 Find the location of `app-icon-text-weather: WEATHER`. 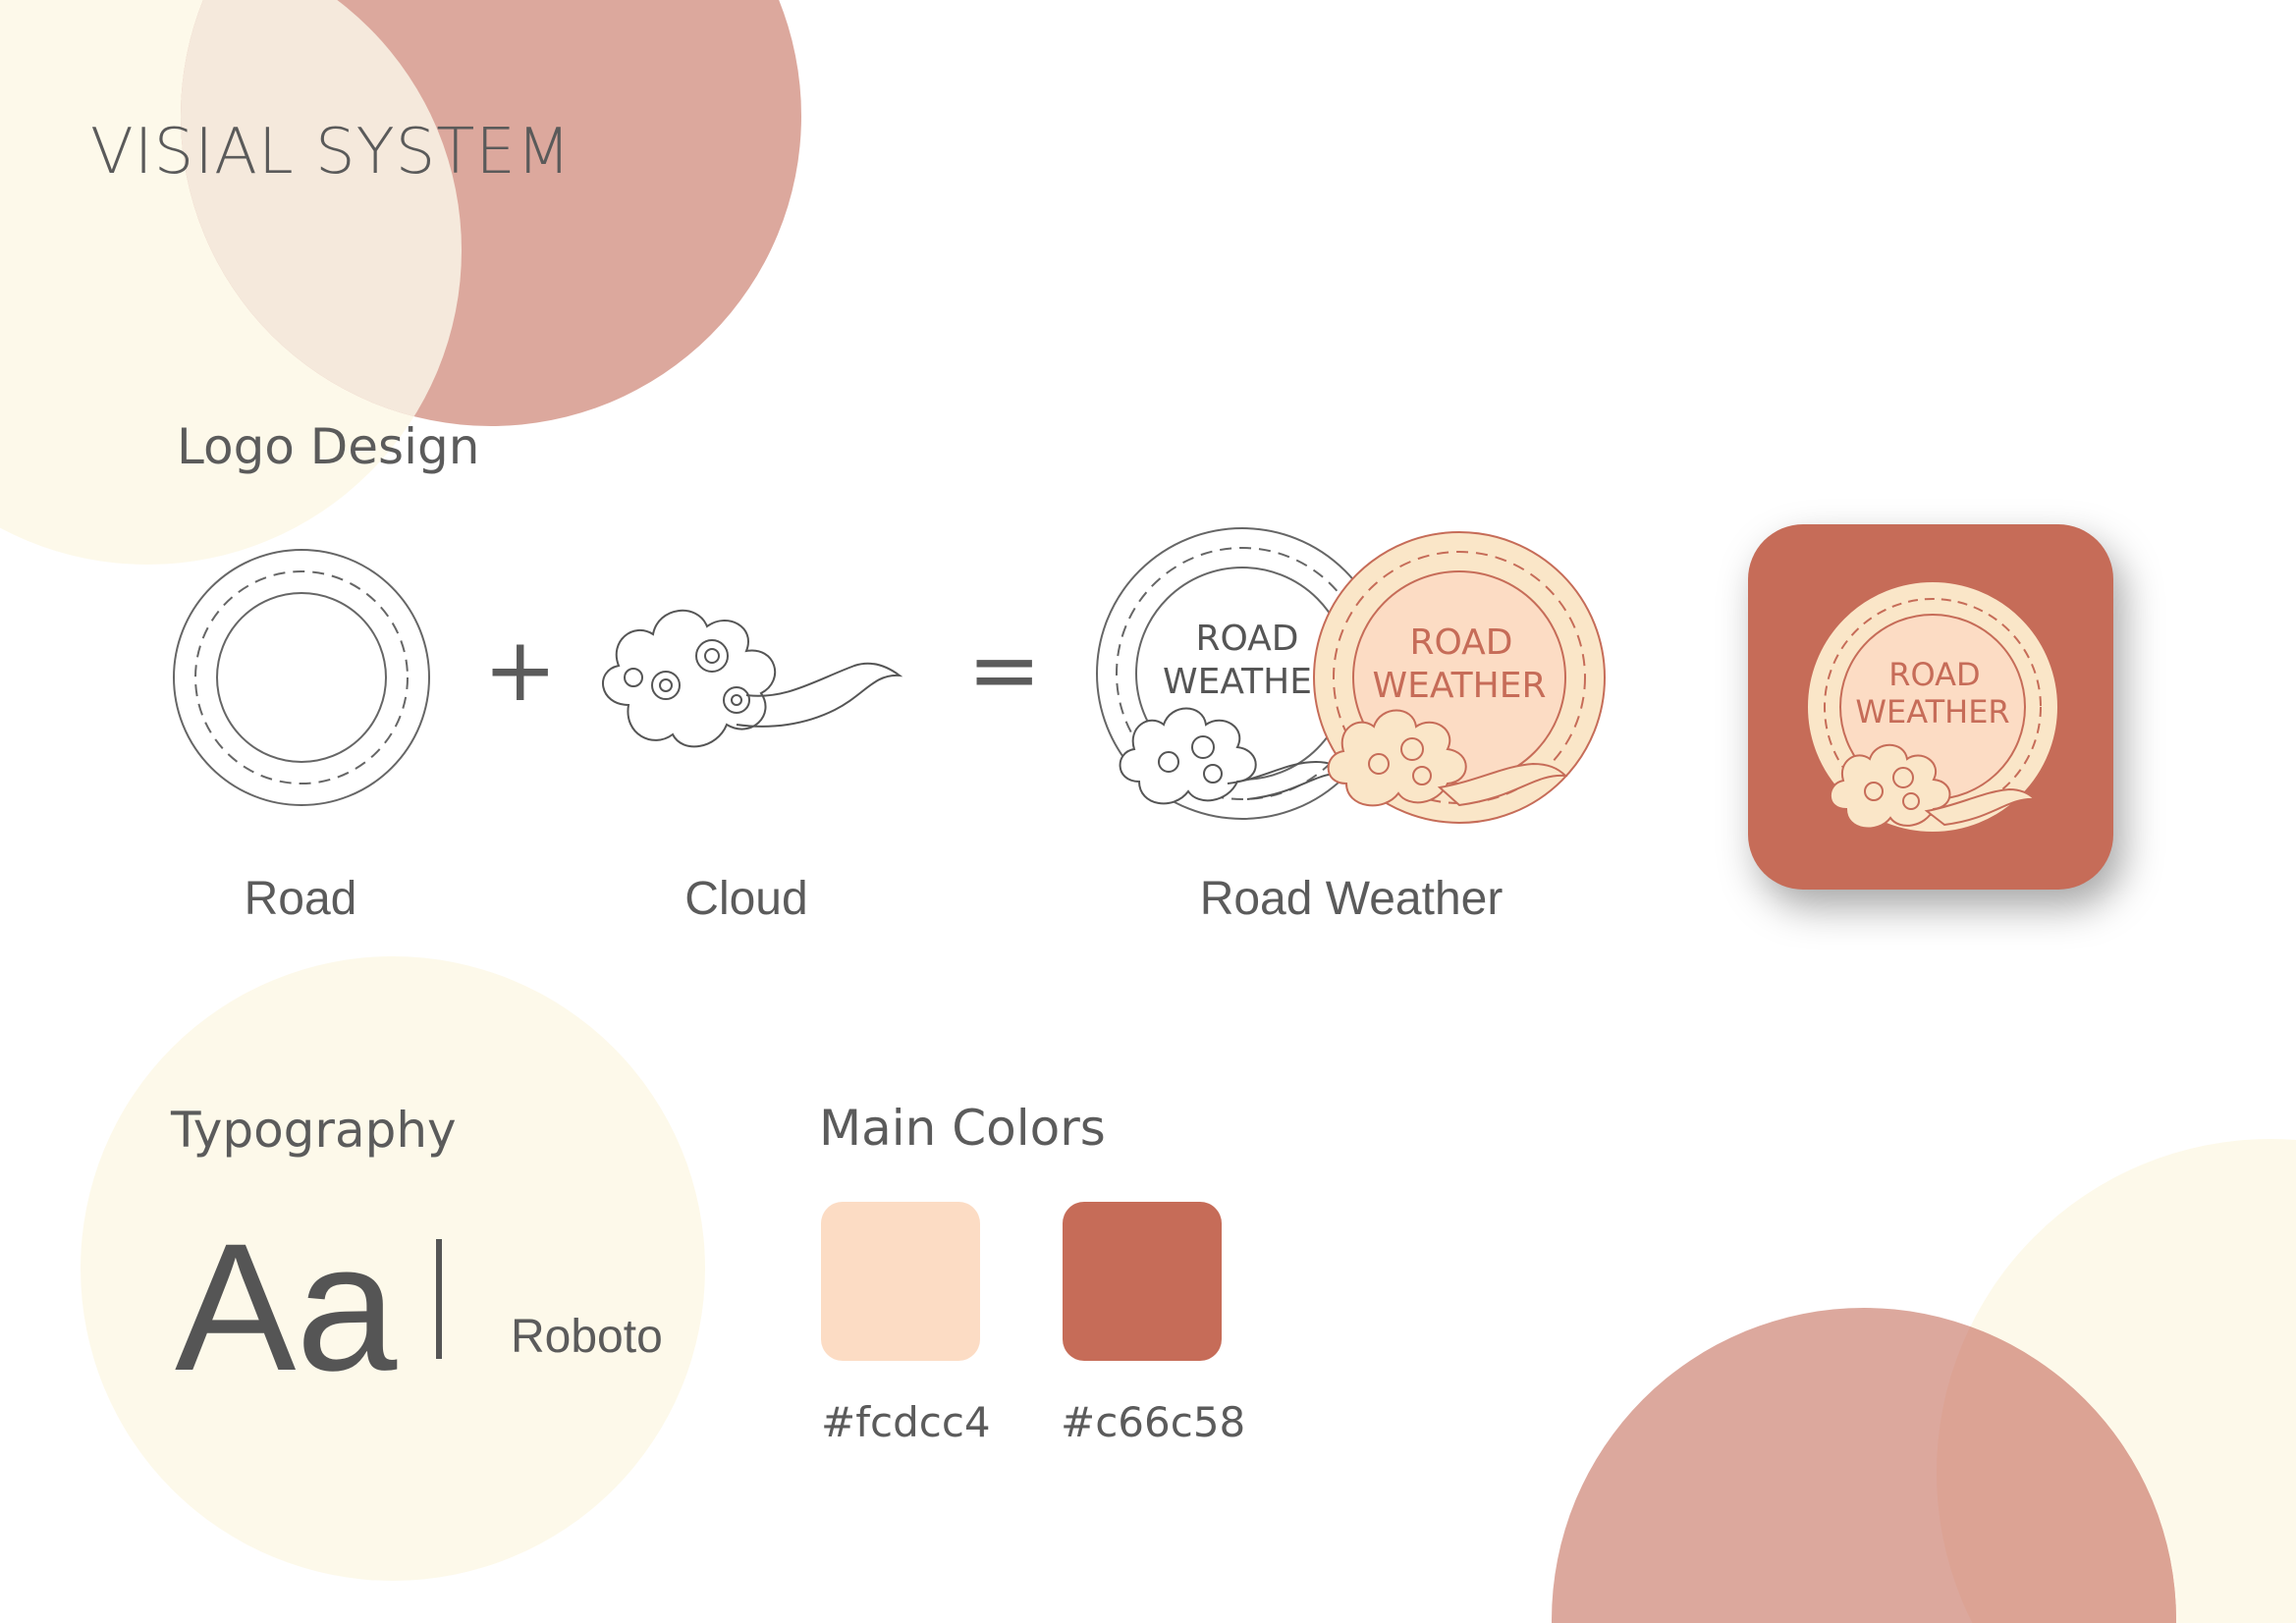

app-icon-text-weather: WEATHER is located at coordinates (1932, 711).